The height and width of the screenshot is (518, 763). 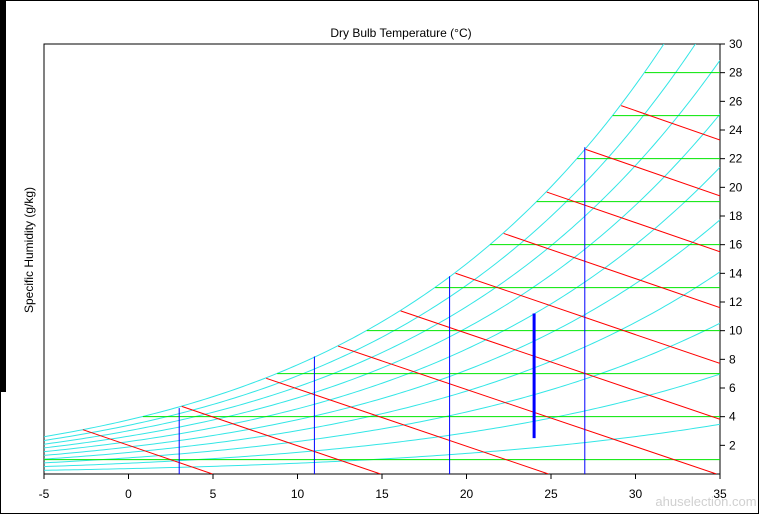 I want to click on y-tick-label: 16, so click(x=736, y=245).